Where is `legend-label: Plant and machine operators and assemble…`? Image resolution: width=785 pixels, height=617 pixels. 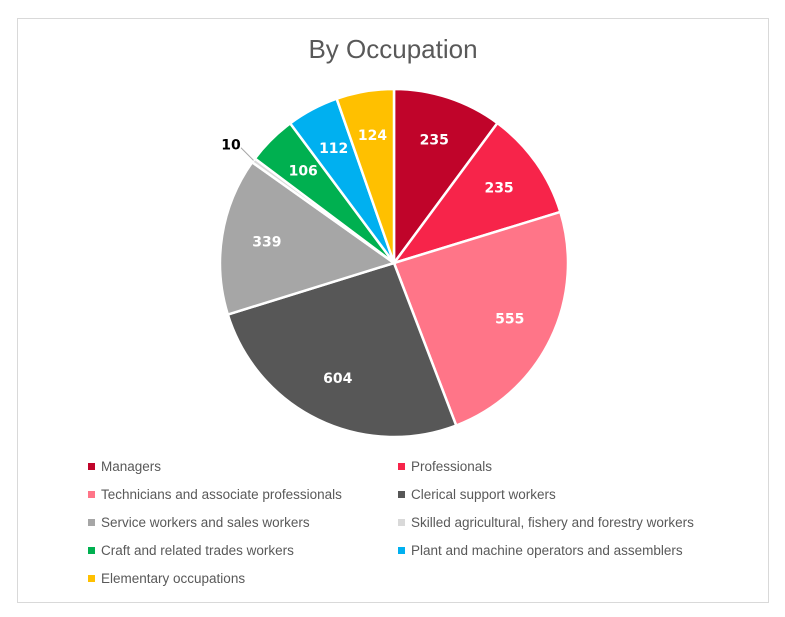
legend-label: Plant and machine operators and assemble… is located at coordinates (547, 550).